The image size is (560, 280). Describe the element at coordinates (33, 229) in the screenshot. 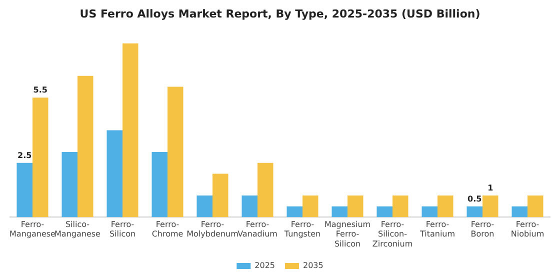

I see `x-tick-label: Ferro- Manganese` at that location.